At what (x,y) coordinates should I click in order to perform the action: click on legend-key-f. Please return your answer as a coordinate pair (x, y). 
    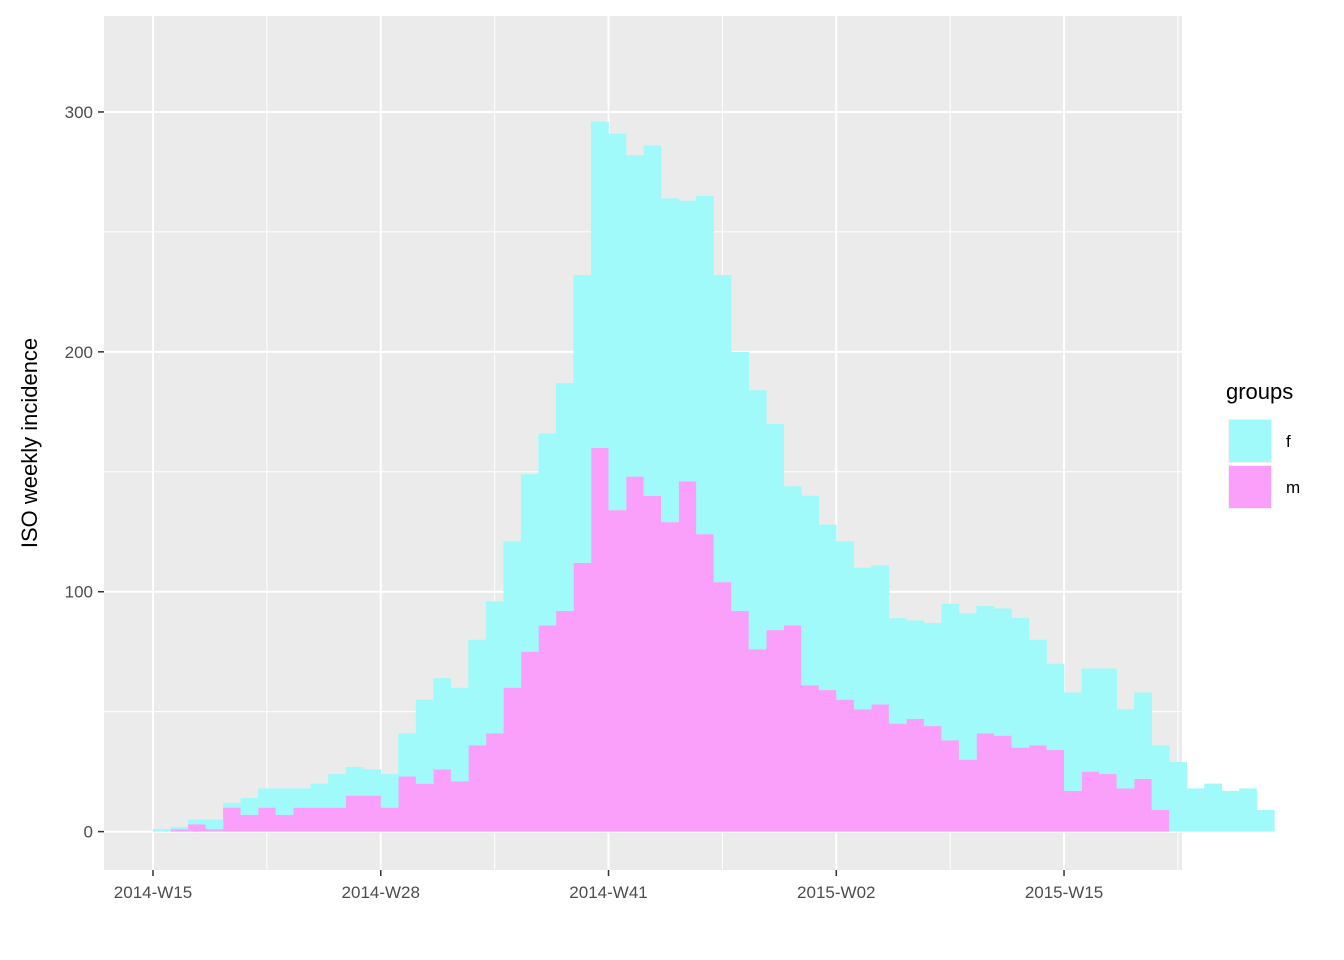
    Looking at the image, I should click on (1250, 441).